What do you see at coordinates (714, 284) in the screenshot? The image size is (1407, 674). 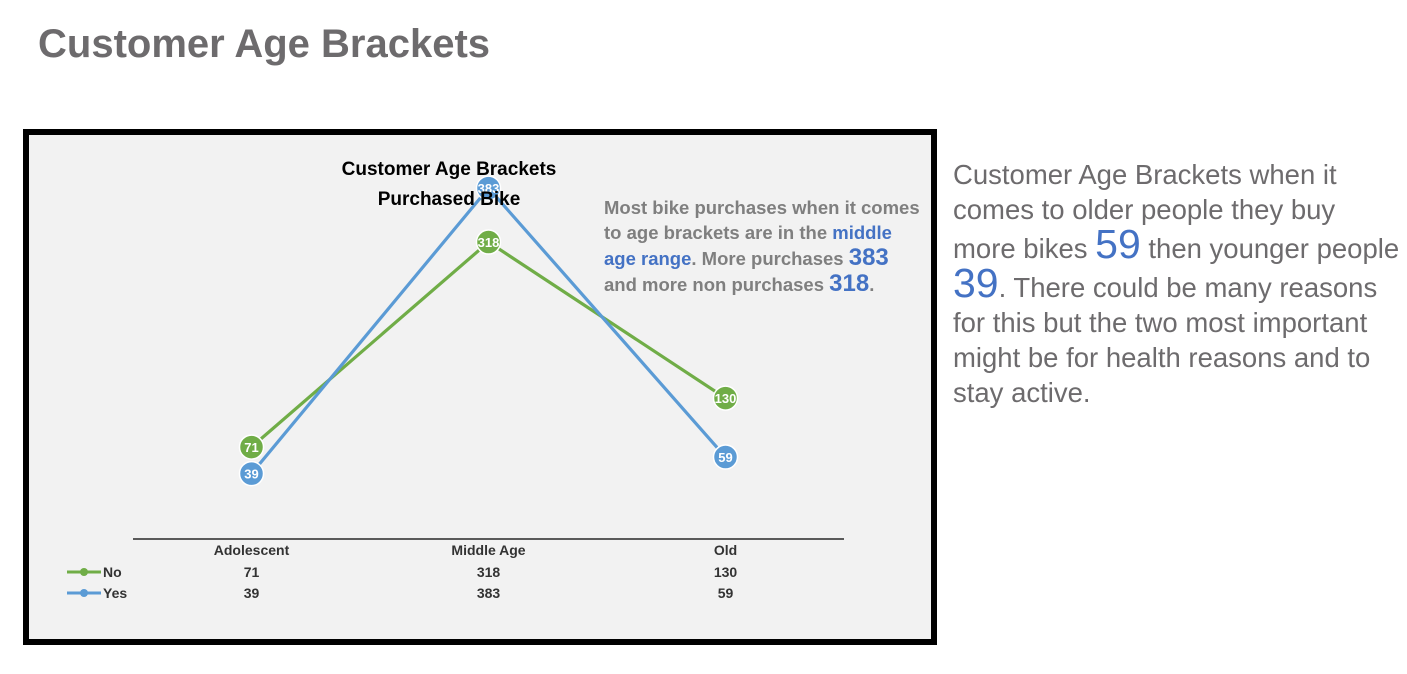 I see `annotation-text-3: and more non purchases` at bounding box center [714, 284].